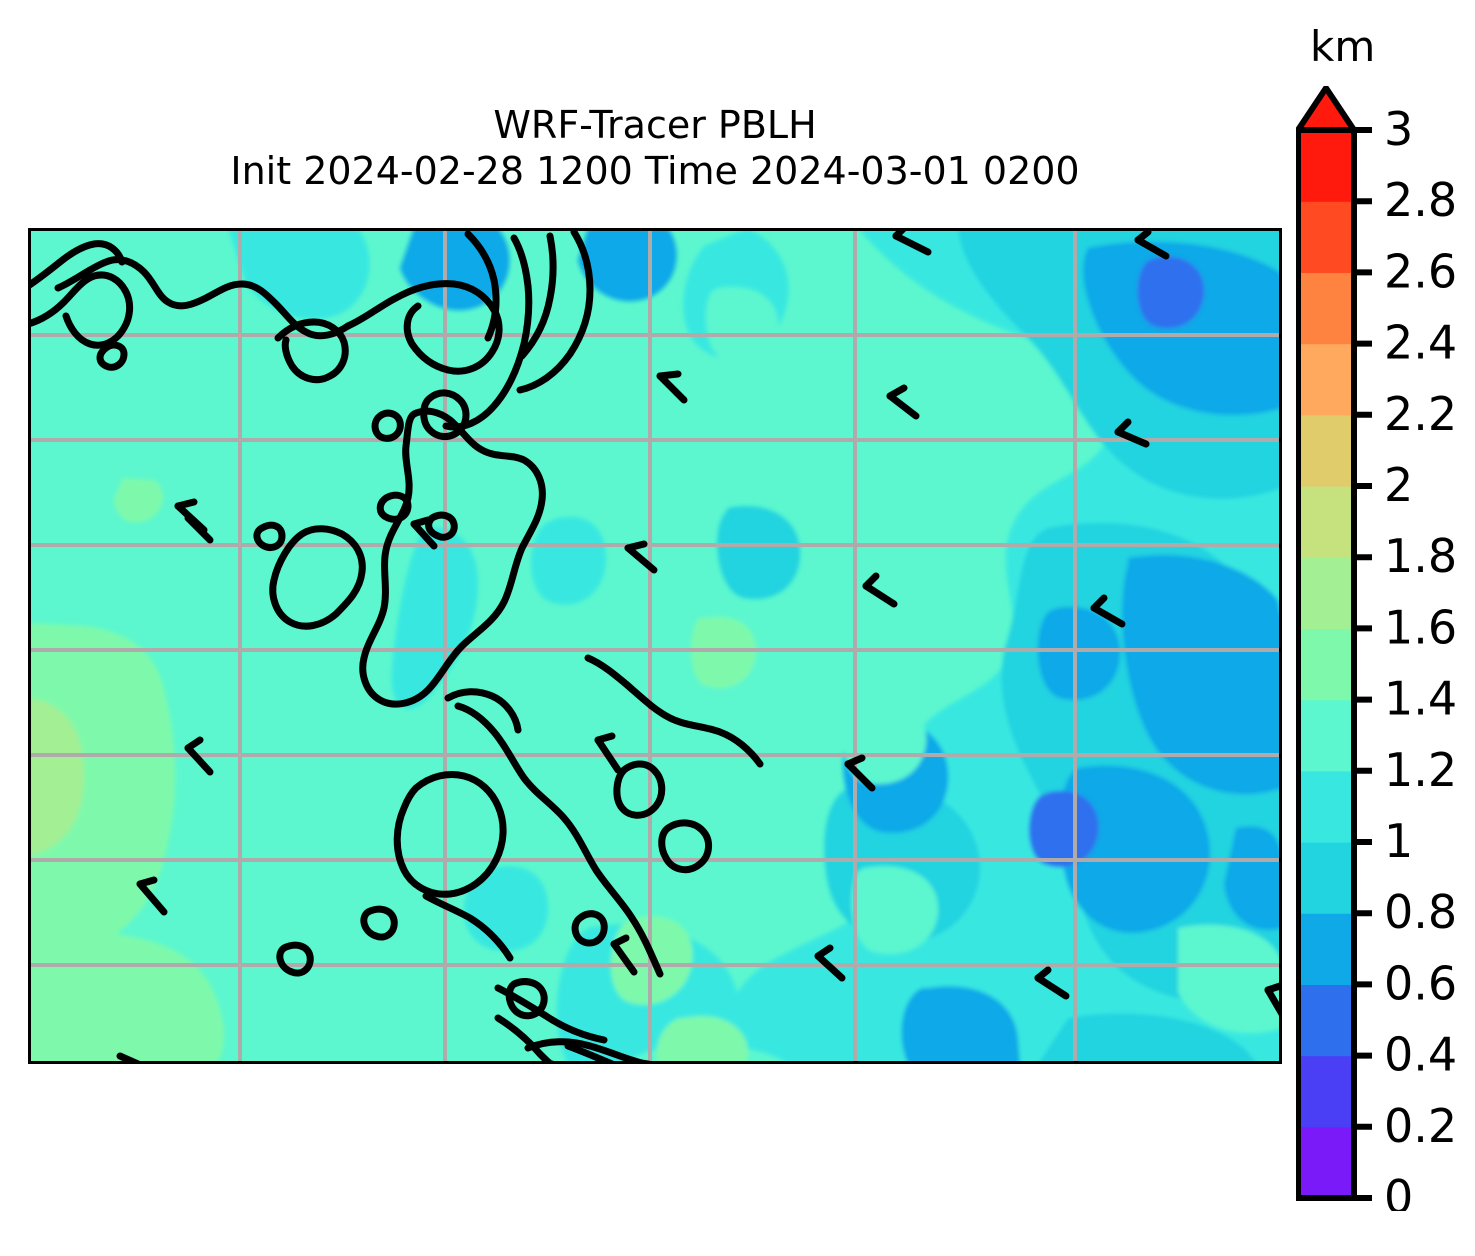 This screenshot has width=1475, height=1256. Describe the element at coordinates (1420, 271) in the screenshot. I see `colorbar-tick-label: 2.6` at that location.